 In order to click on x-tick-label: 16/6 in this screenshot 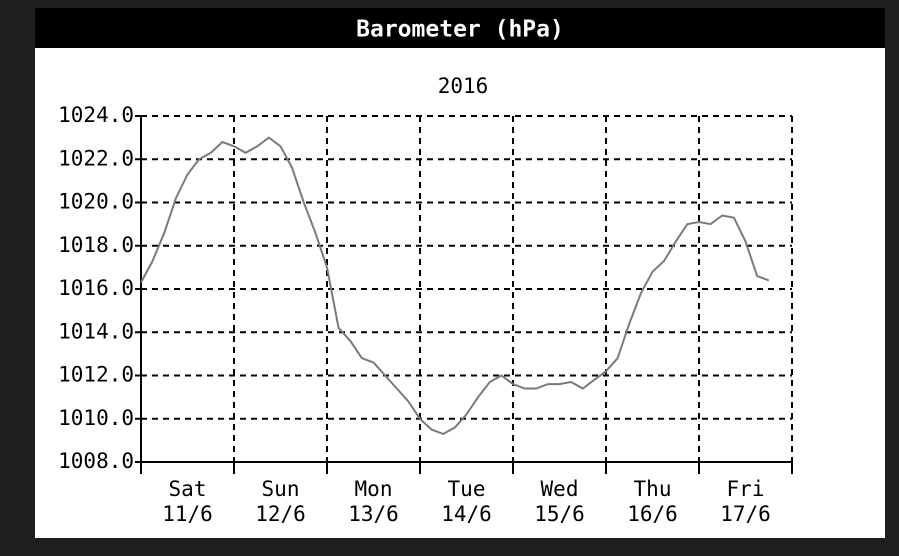, I will do `click(652, 514)`.